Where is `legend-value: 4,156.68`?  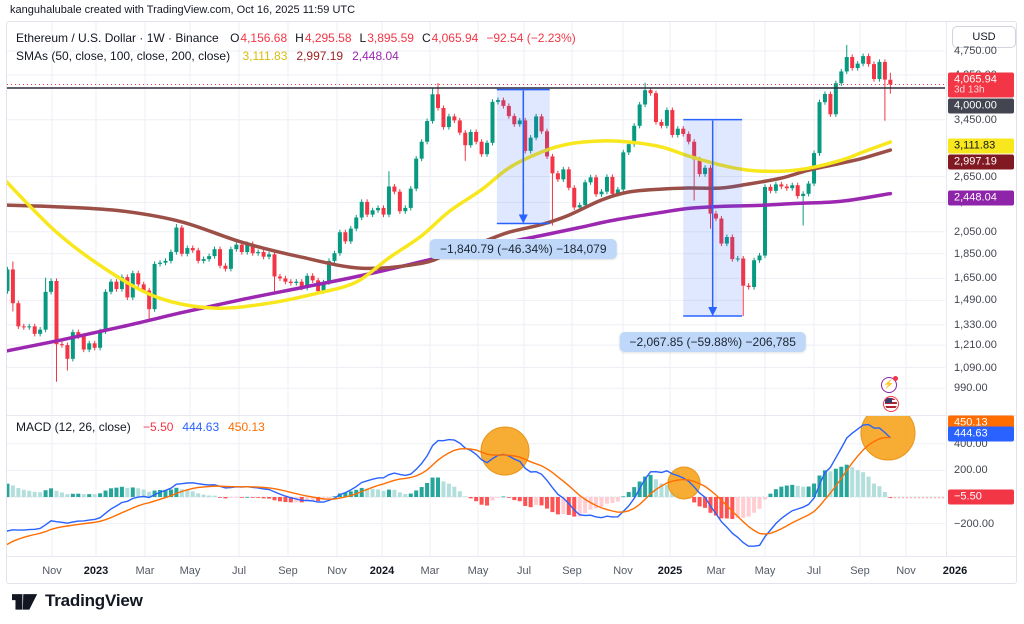 legend-value: 4,156.68 is located at coordinates (264, 38).